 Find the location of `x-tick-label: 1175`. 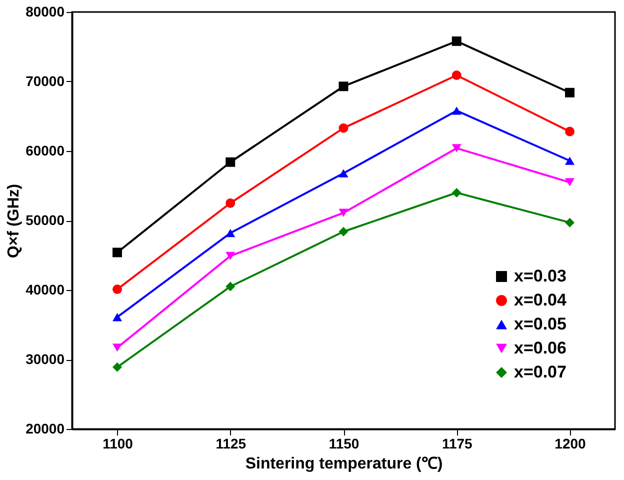

x-tick-label: 1175 is located at coordinates (457, 444).